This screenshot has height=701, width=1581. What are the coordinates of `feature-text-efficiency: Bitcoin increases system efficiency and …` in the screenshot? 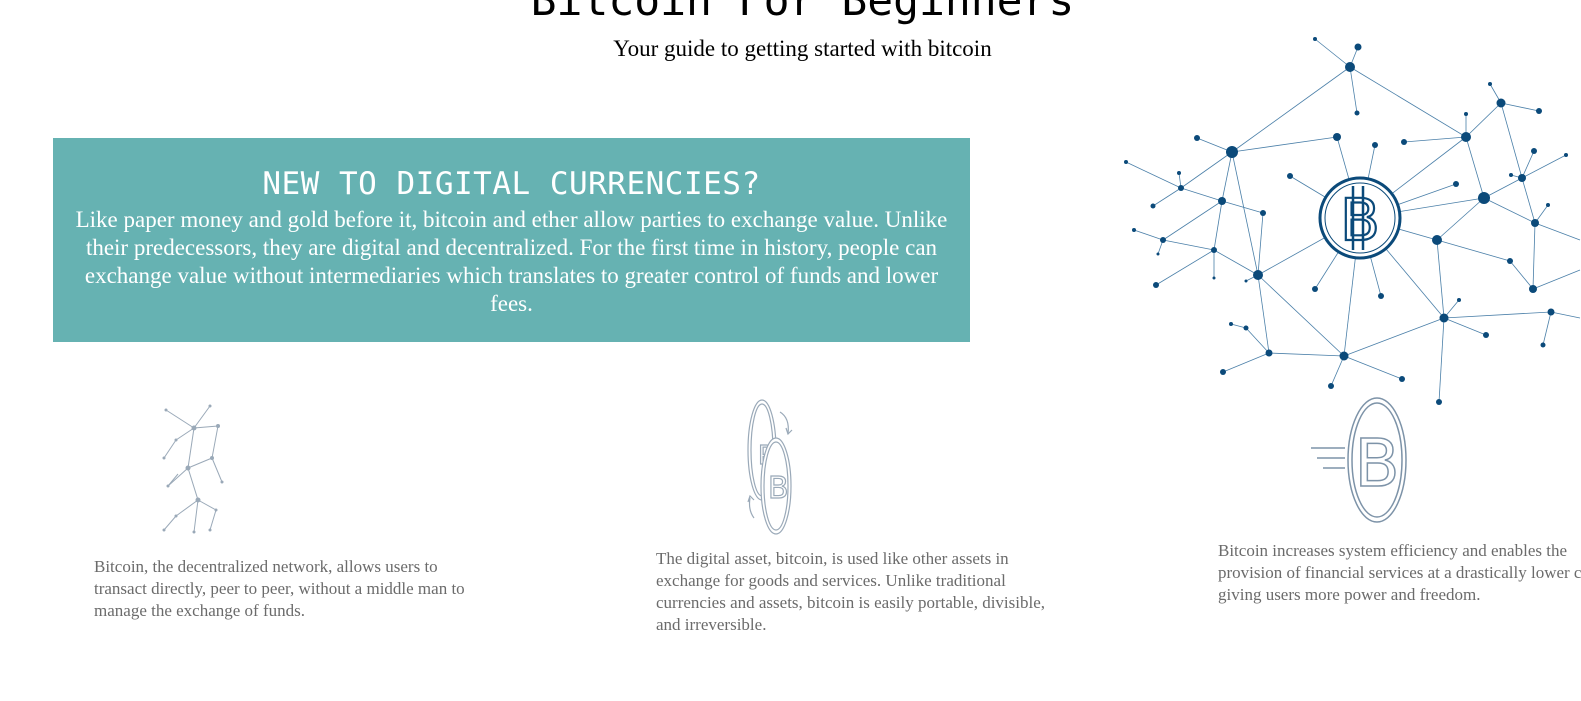 It's located at (1399, 572).